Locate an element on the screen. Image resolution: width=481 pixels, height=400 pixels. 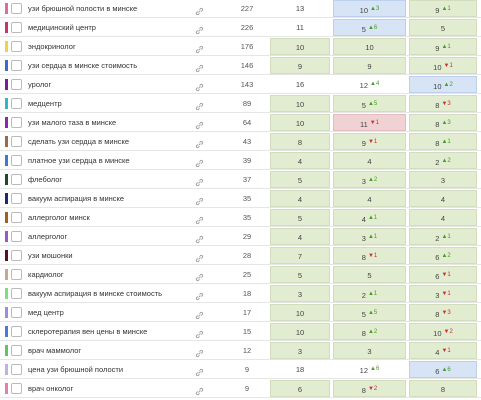
position-cell: 11 is located at coordinates (300, 27).